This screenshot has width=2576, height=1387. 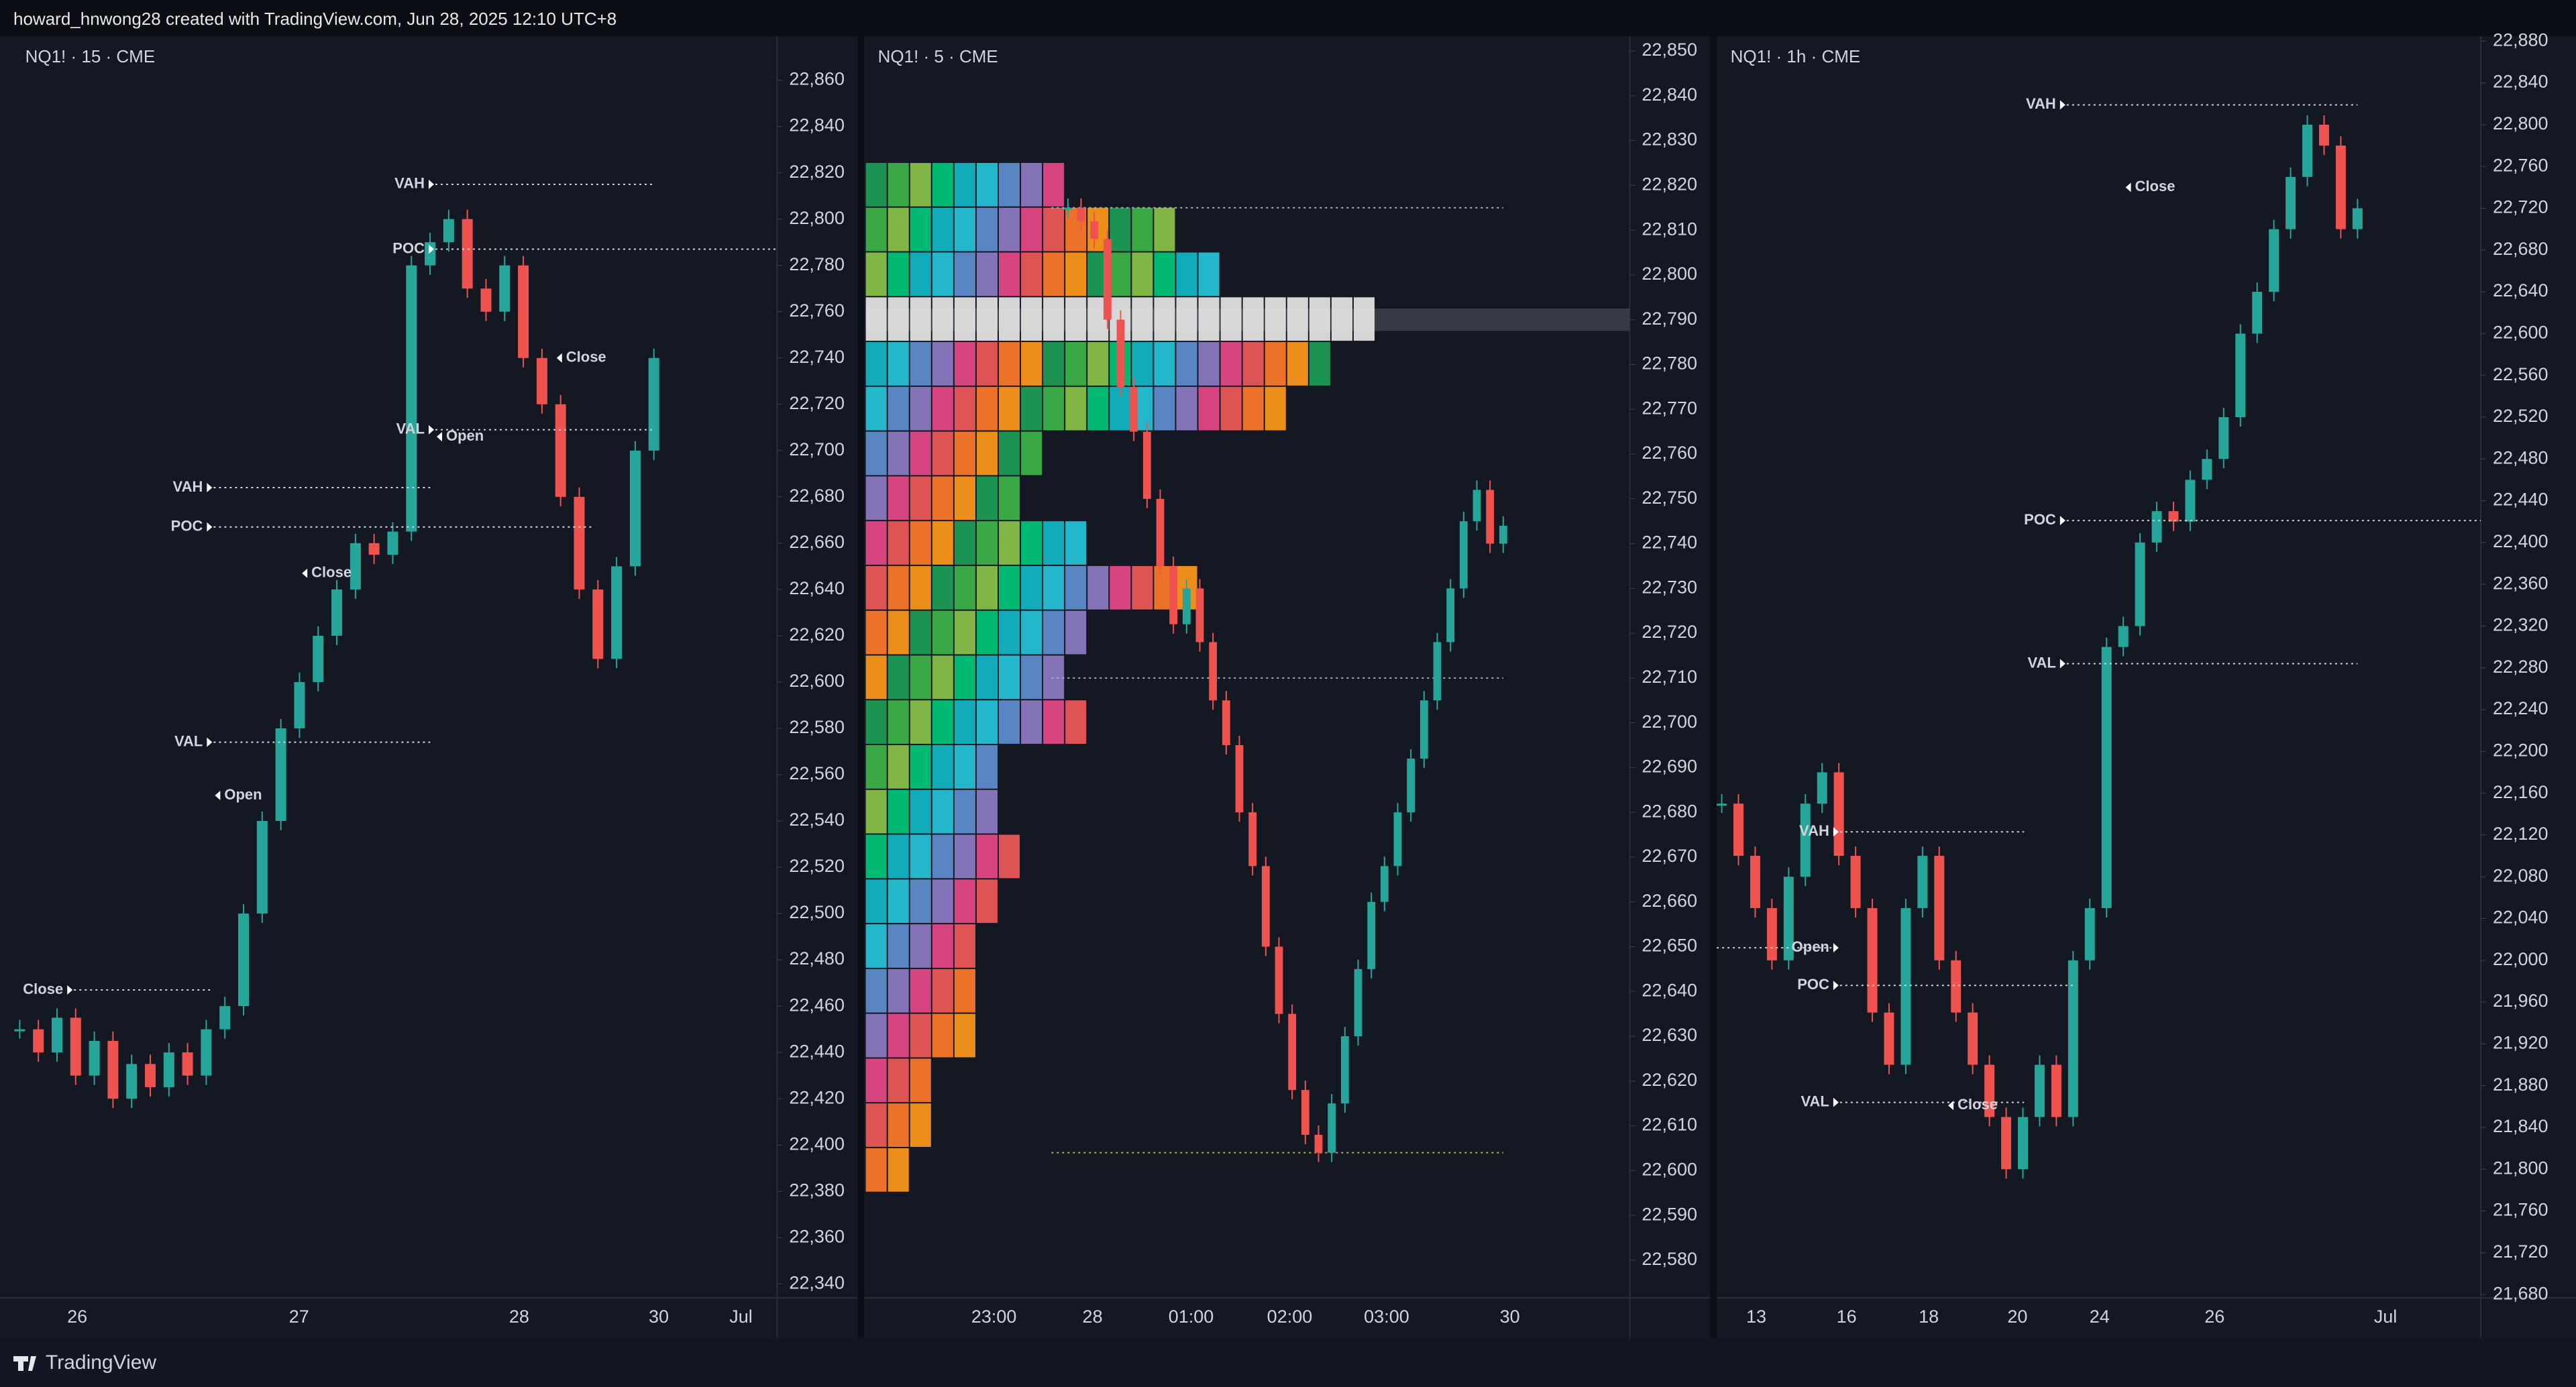 I want to click on panel-title: NQ1! · 1h · CME, so click(x=1796, y=56).